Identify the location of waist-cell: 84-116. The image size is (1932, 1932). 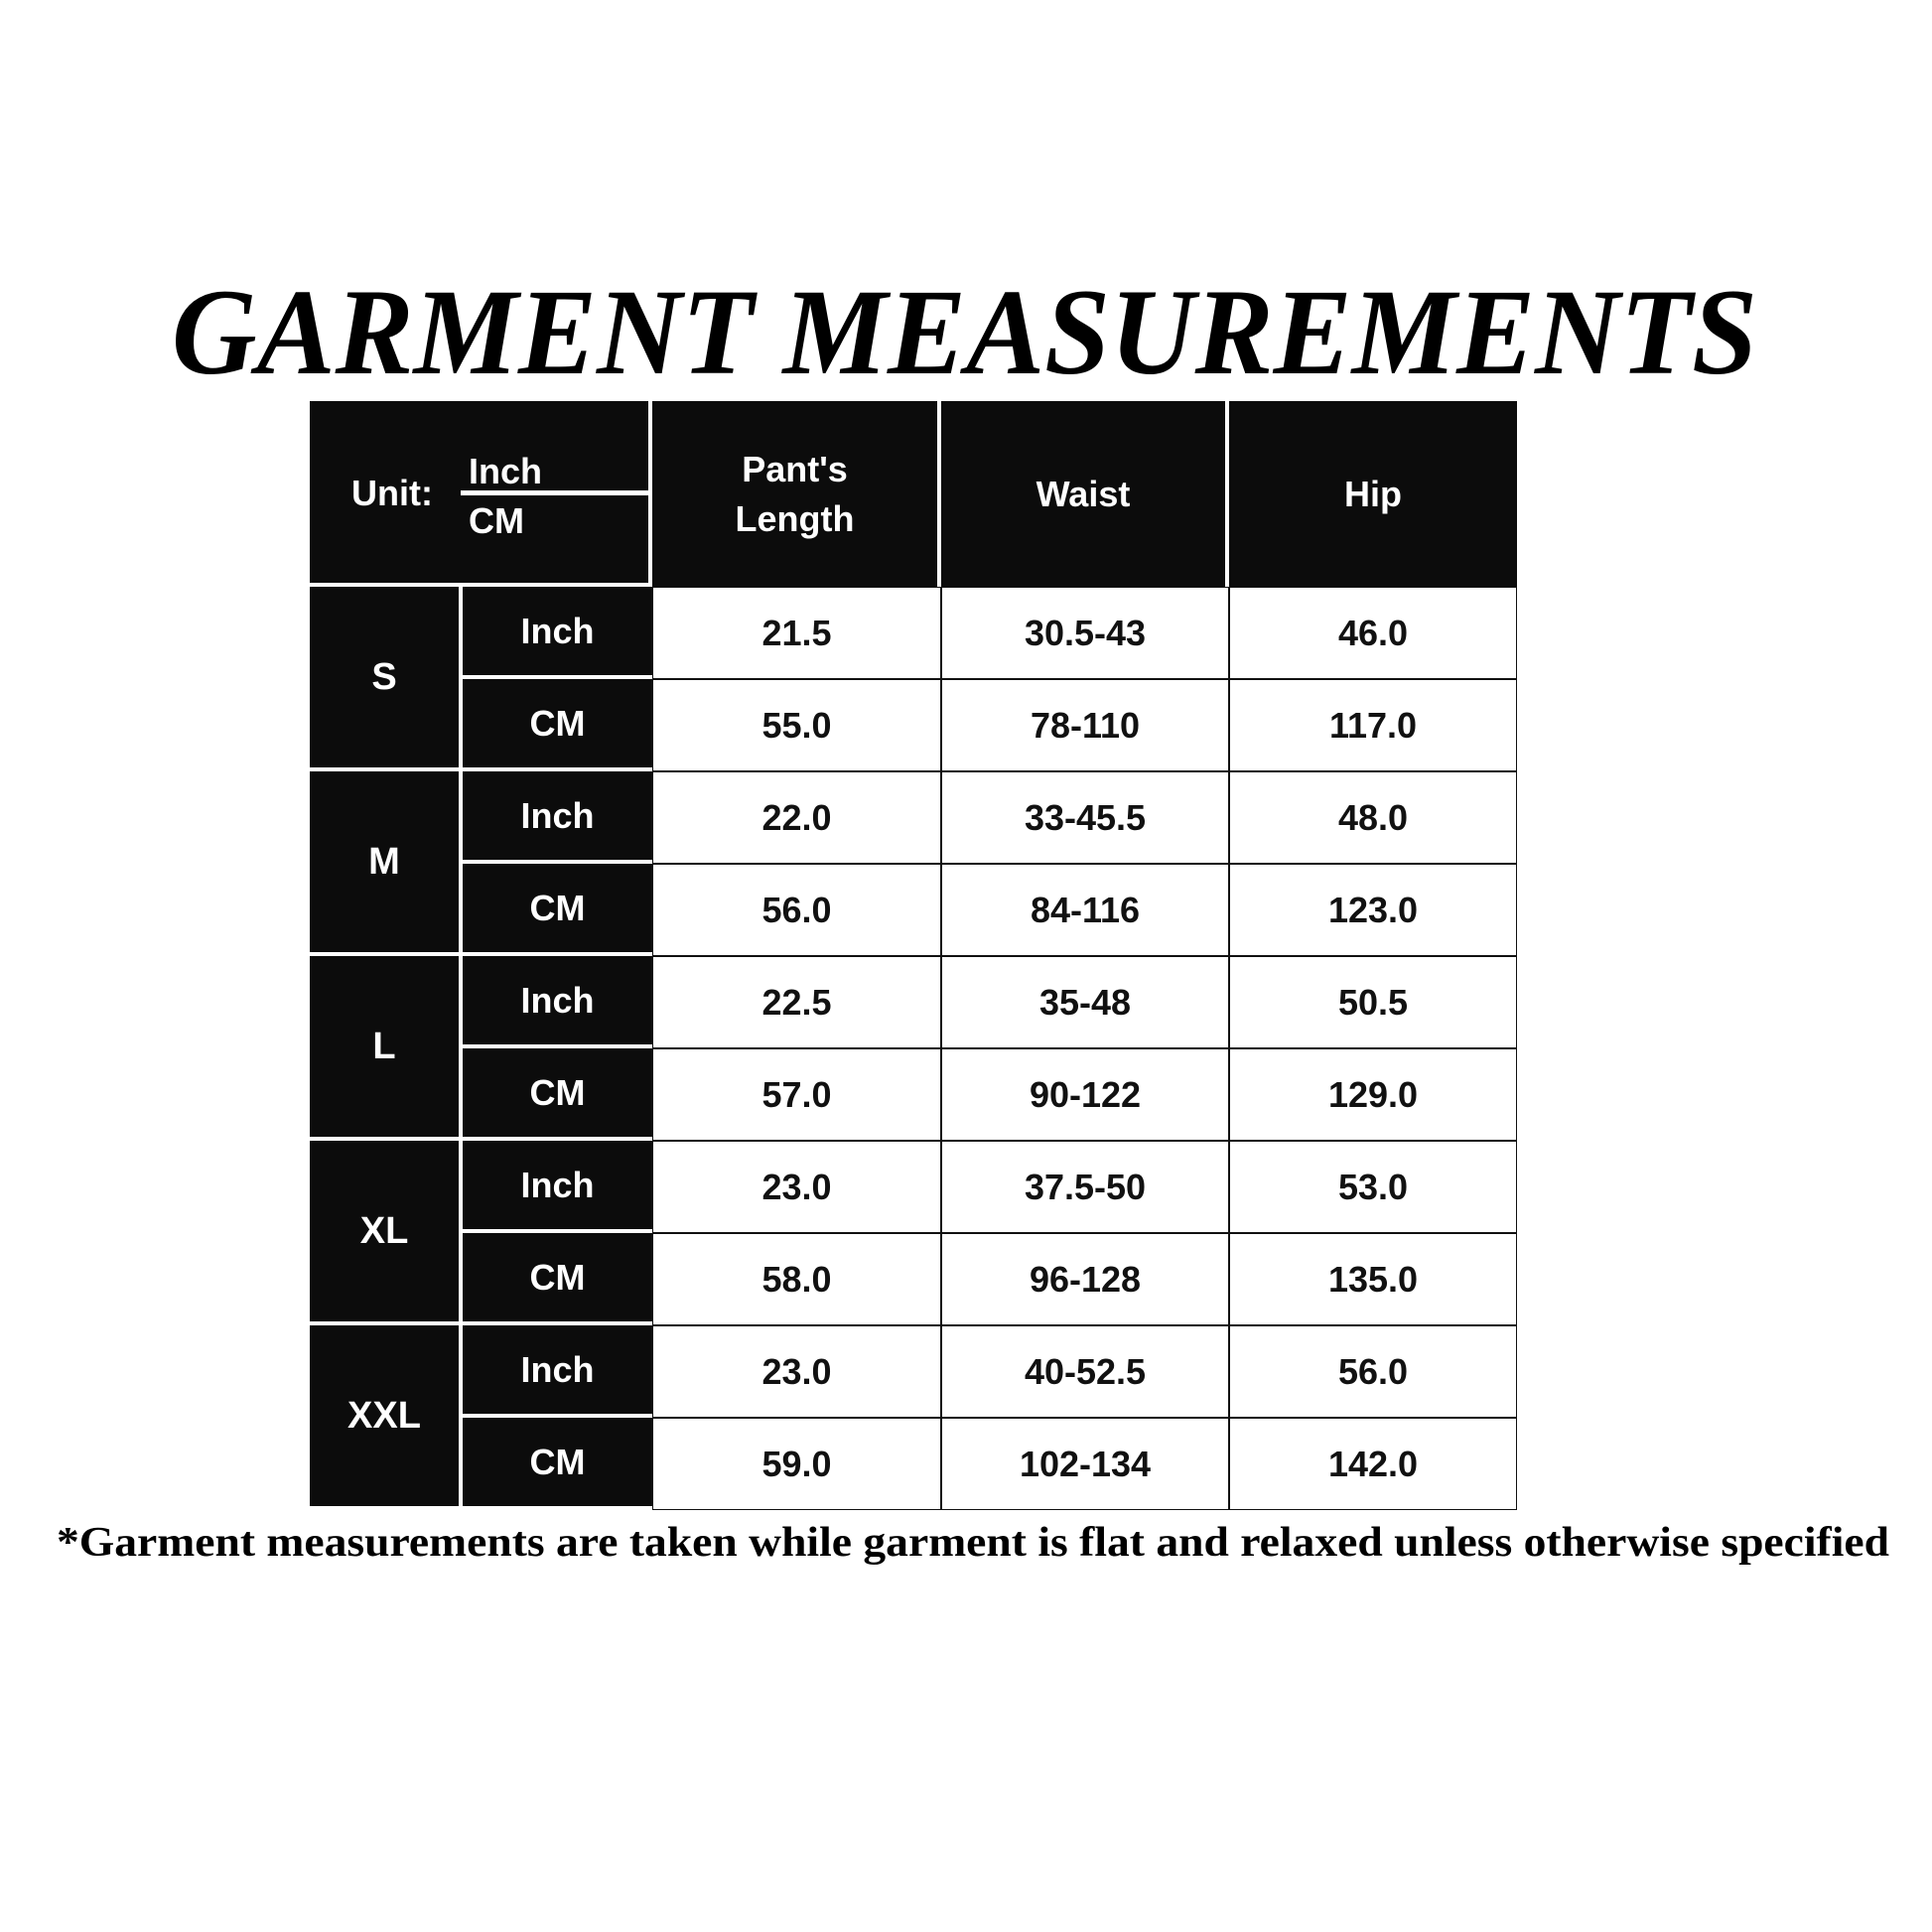
(1085, 910).